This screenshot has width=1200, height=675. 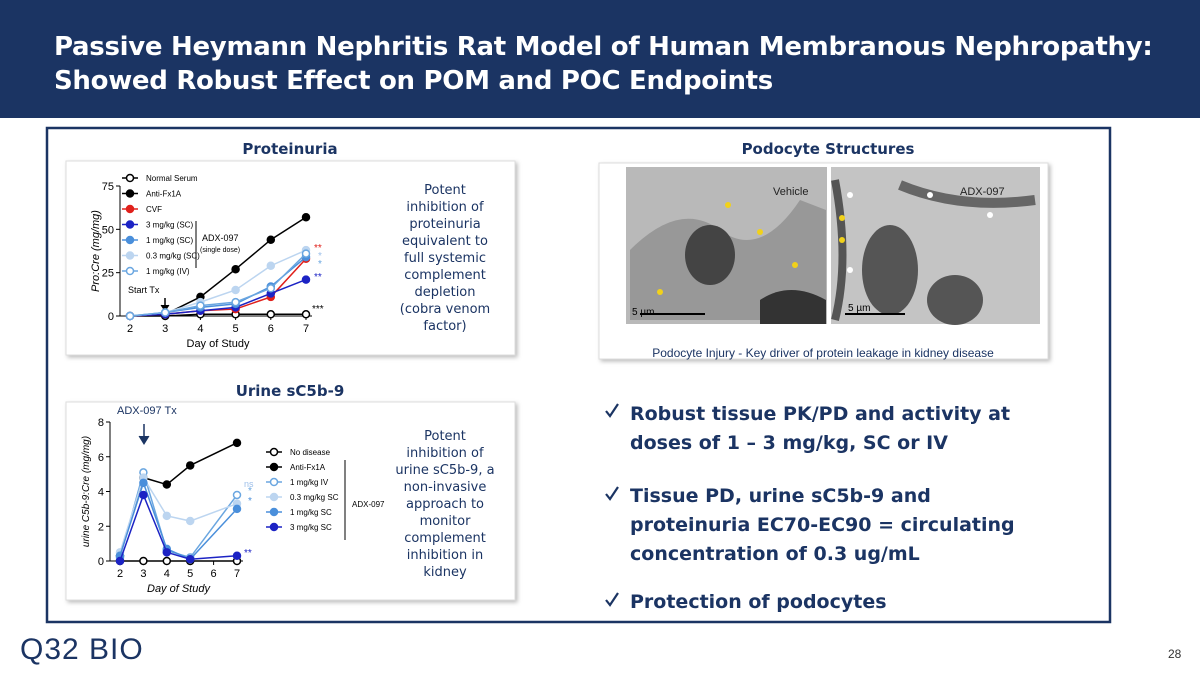 What do you see at coordinates (154, 209) in the screenshot?
I see `legend-label: CVF` at bounding box center [154, 209].